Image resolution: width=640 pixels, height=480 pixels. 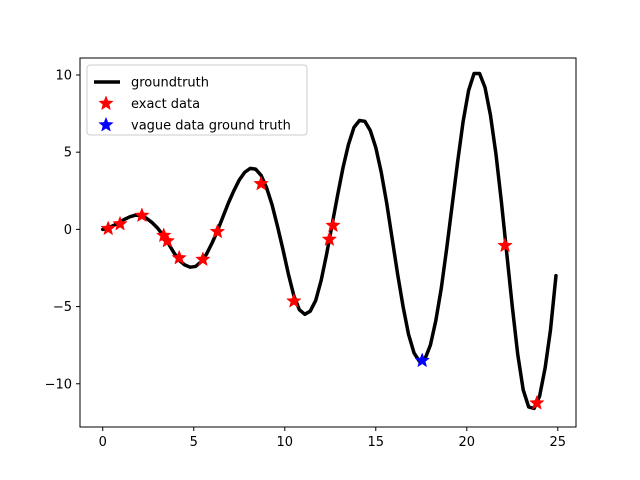 What do you see at coordinates (376, 442) in the screenshot?
I see `x-tick-label: 15` at bounding box center [376, 442].